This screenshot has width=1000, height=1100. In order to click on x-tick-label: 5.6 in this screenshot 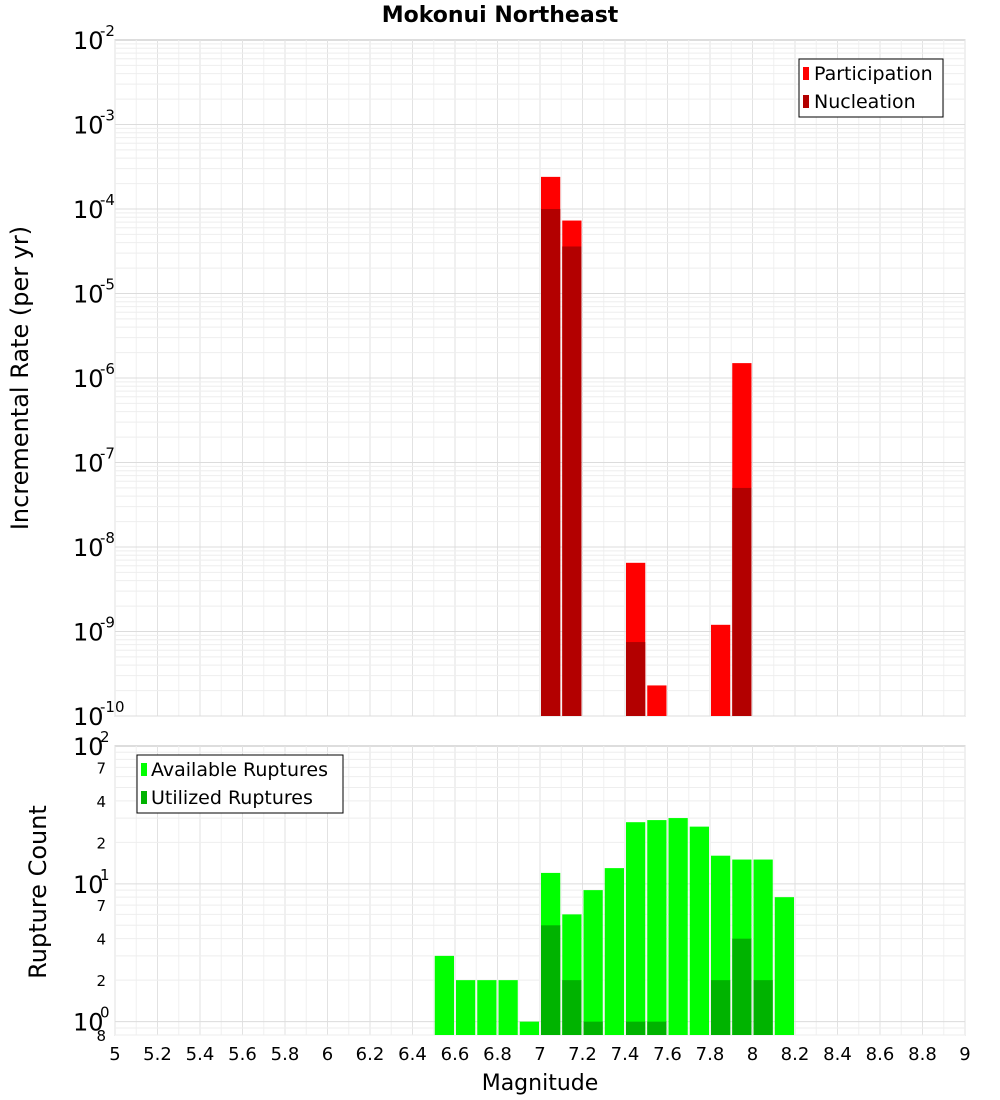, I will do `click(242, 1054)`.